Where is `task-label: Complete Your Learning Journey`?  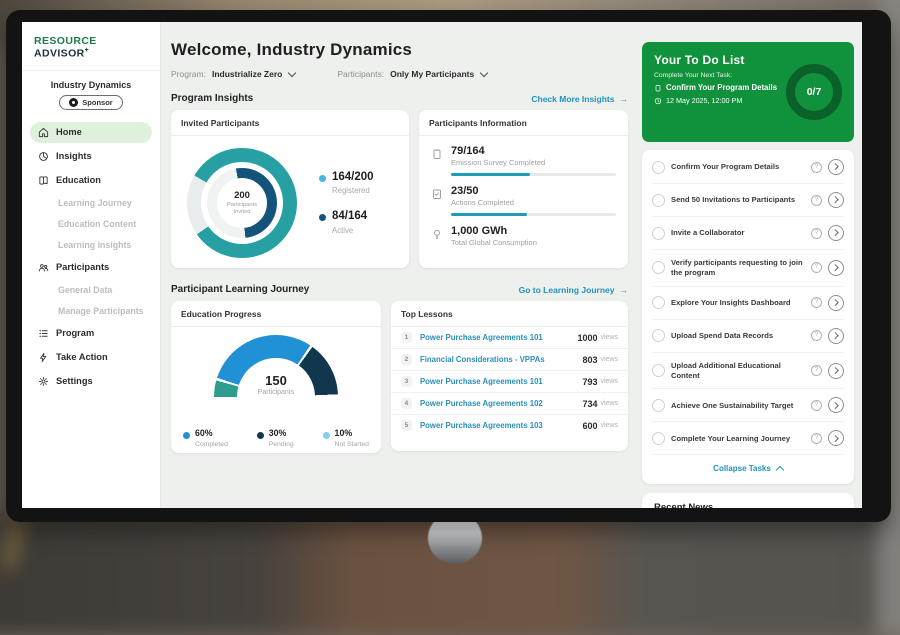
task-label: Complete Your Learning Journey is located at coordinates (731, 438).